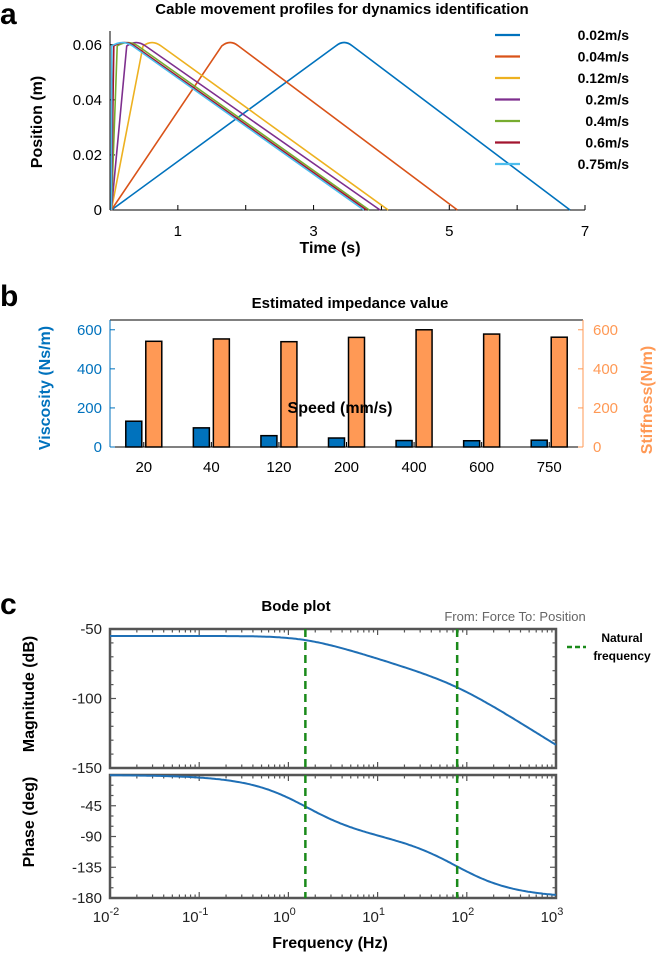 This screenshot has width=667, height=955. I want to click on chart-b-ytick-label-left: 600, so click(89, 330).